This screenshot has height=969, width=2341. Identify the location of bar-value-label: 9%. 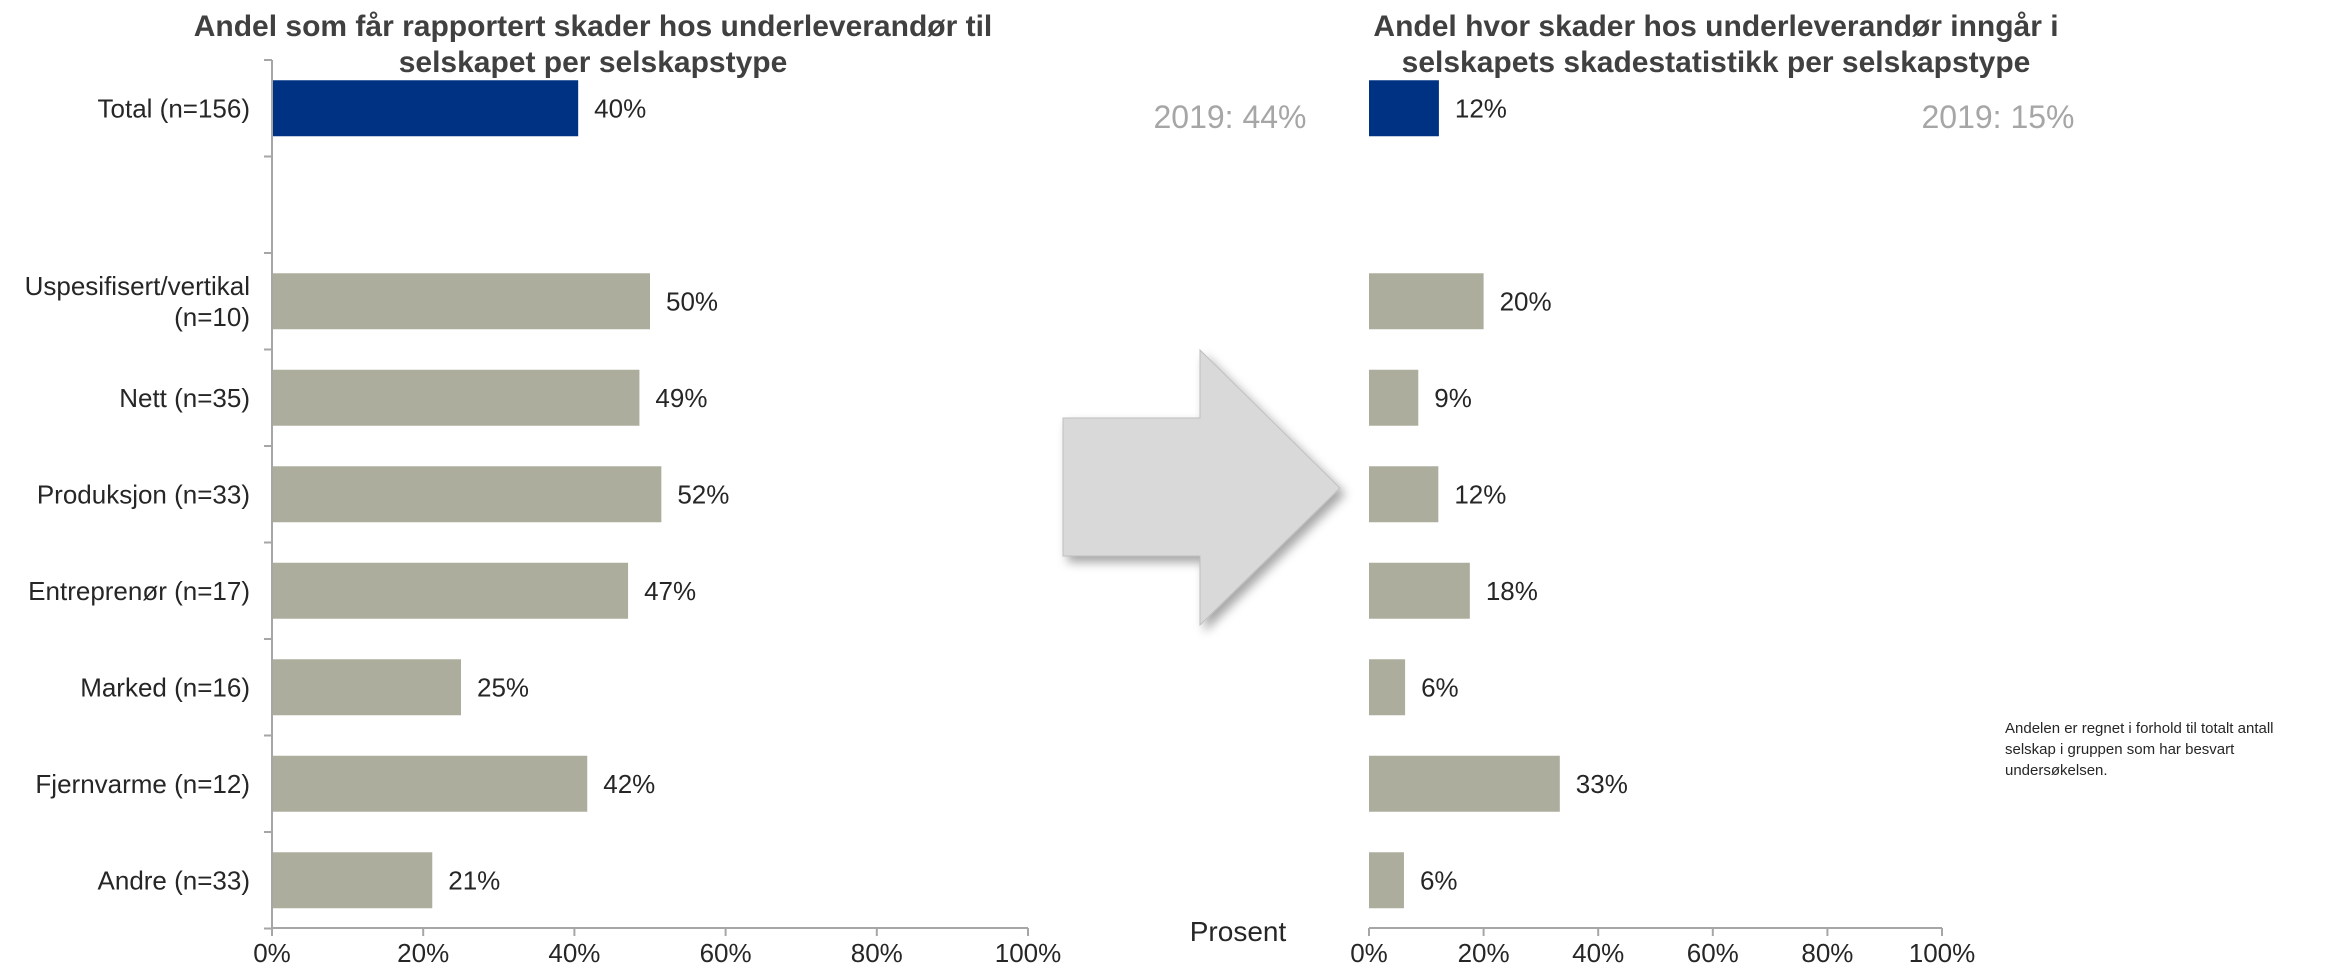
(1453, 398).